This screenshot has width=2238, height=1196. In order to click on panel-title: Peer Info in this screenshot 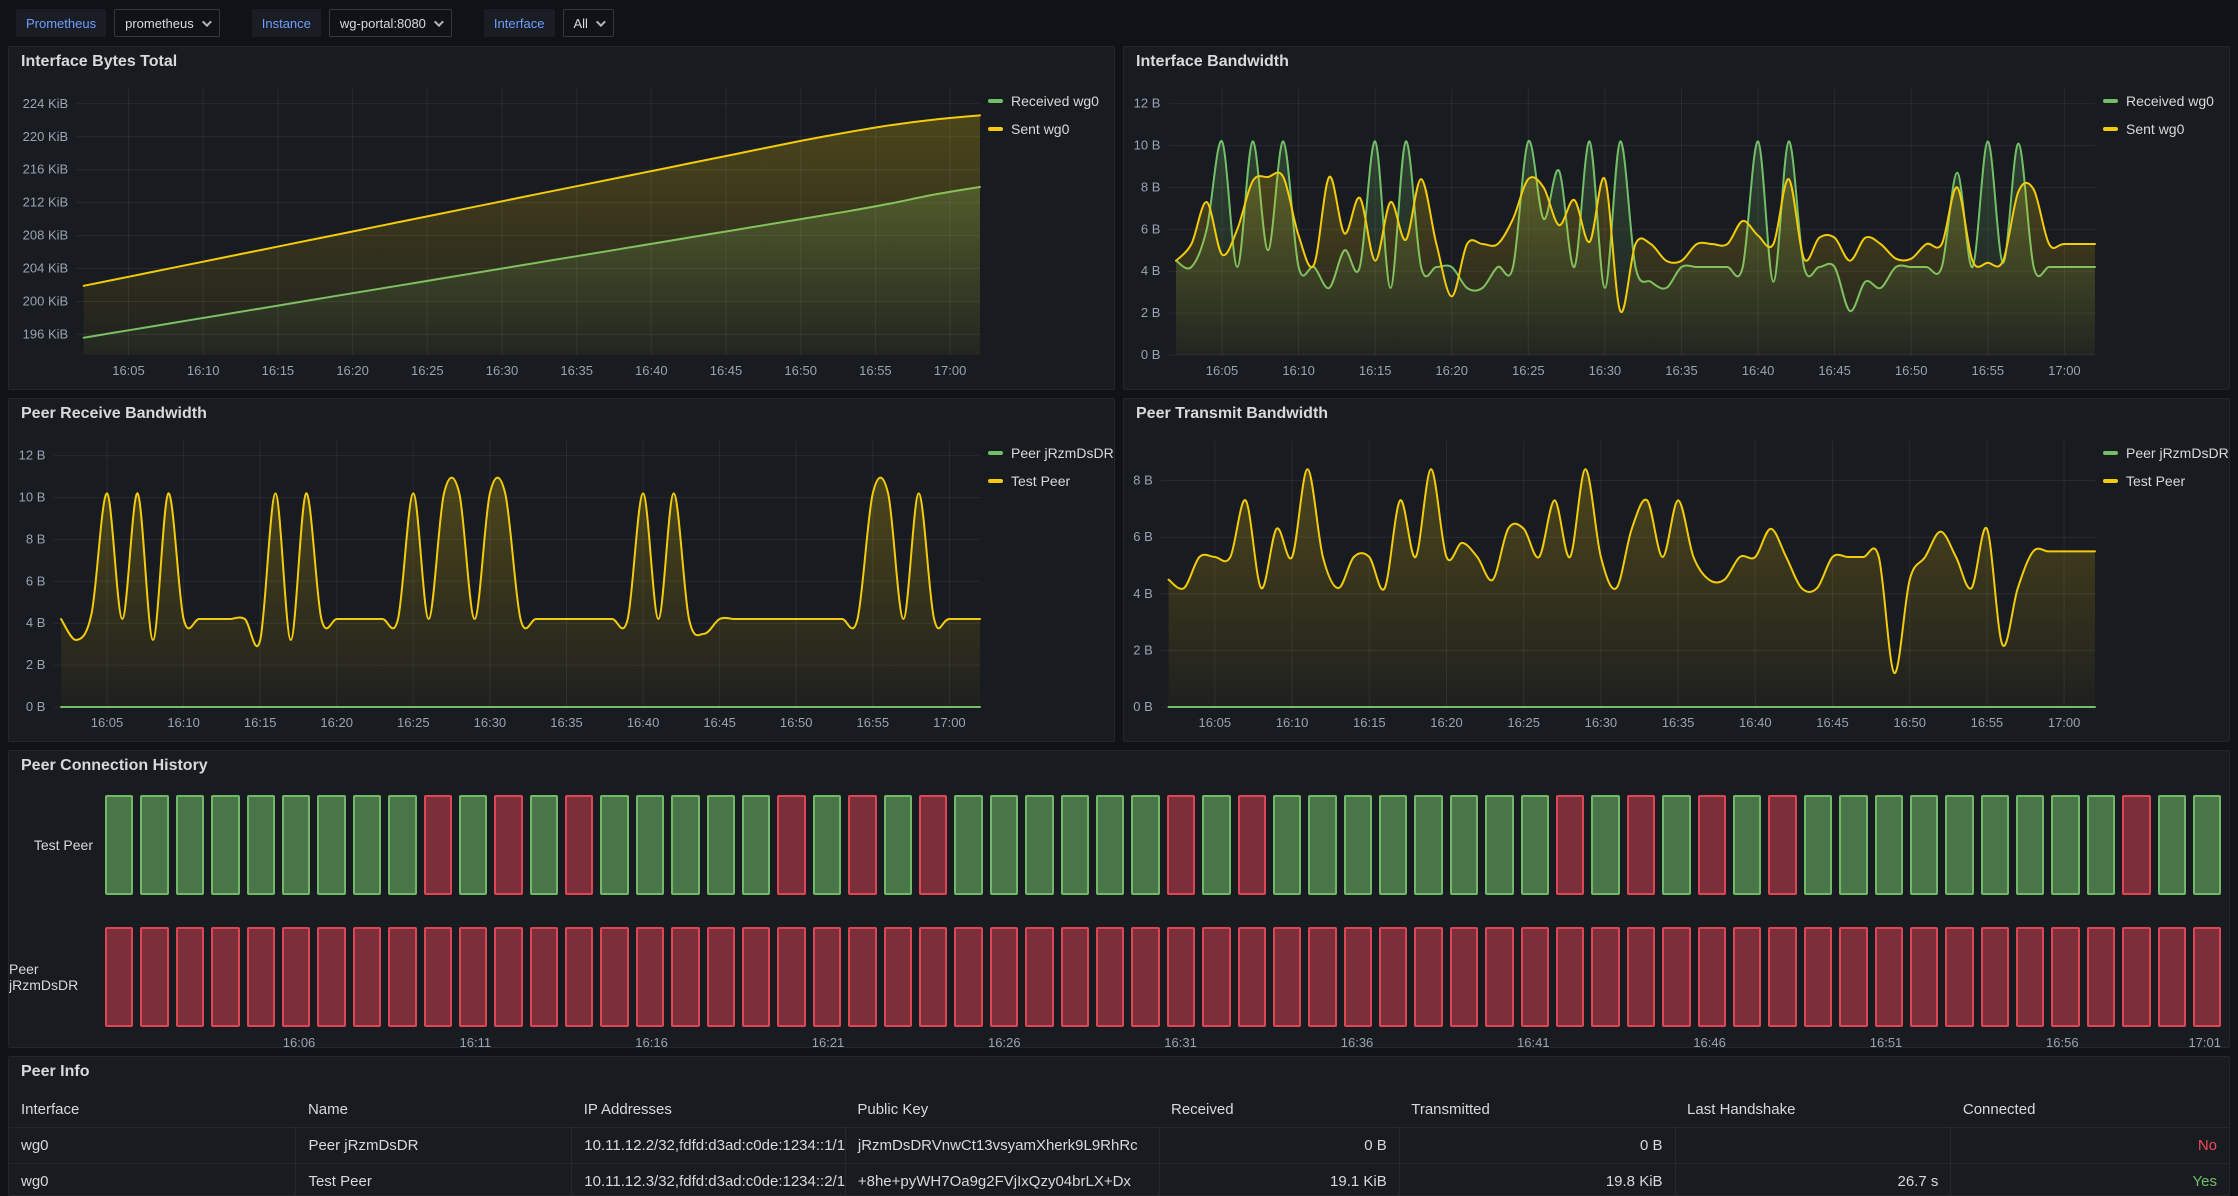, I will do `click(55, 1071)`.